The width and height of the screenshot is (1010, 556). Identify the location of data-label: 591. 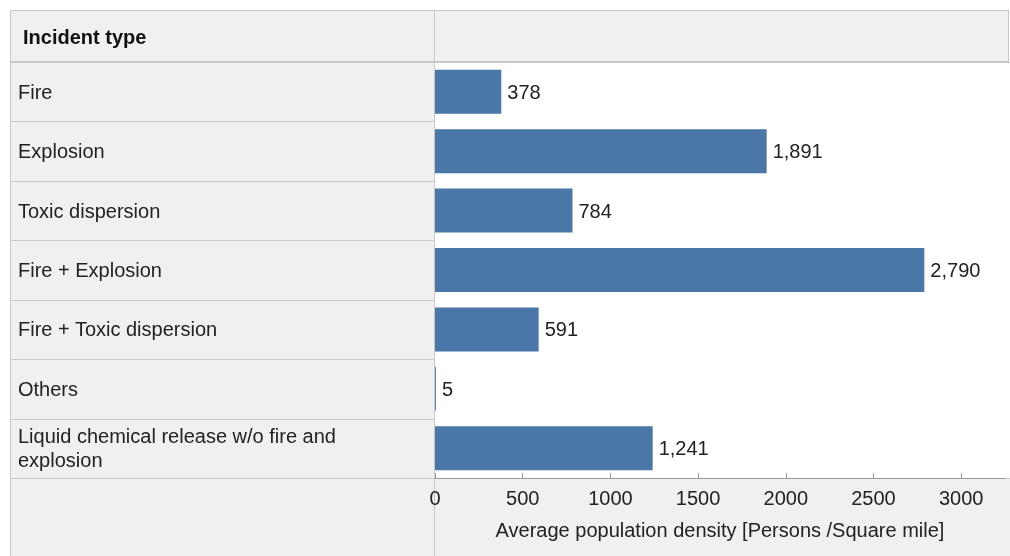
(561, 329).